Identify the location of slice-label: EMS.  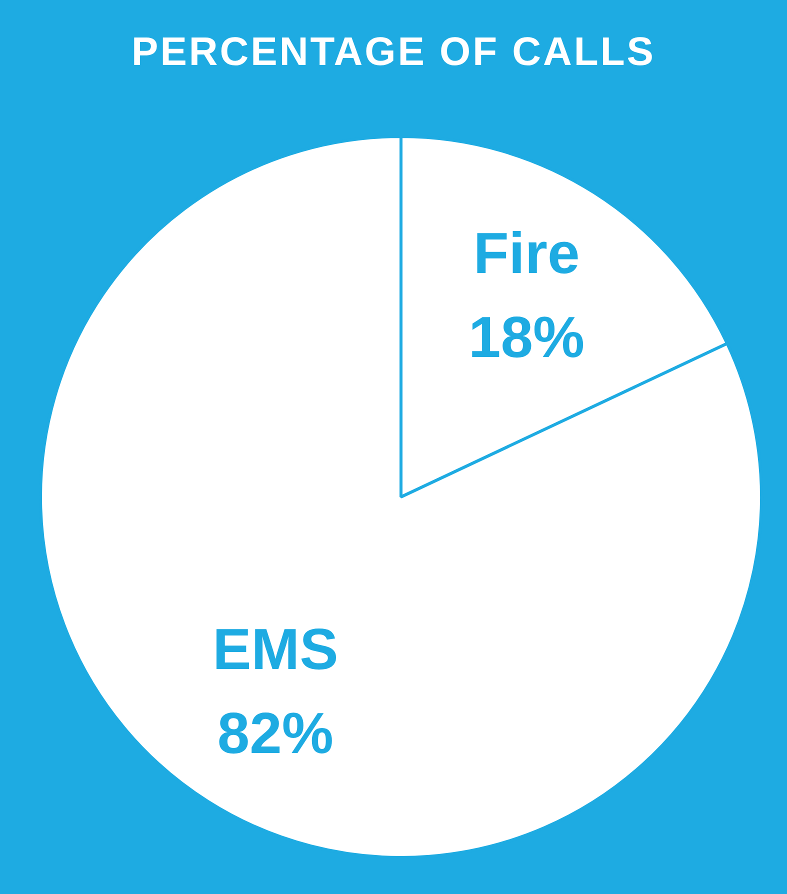
(275, 649).